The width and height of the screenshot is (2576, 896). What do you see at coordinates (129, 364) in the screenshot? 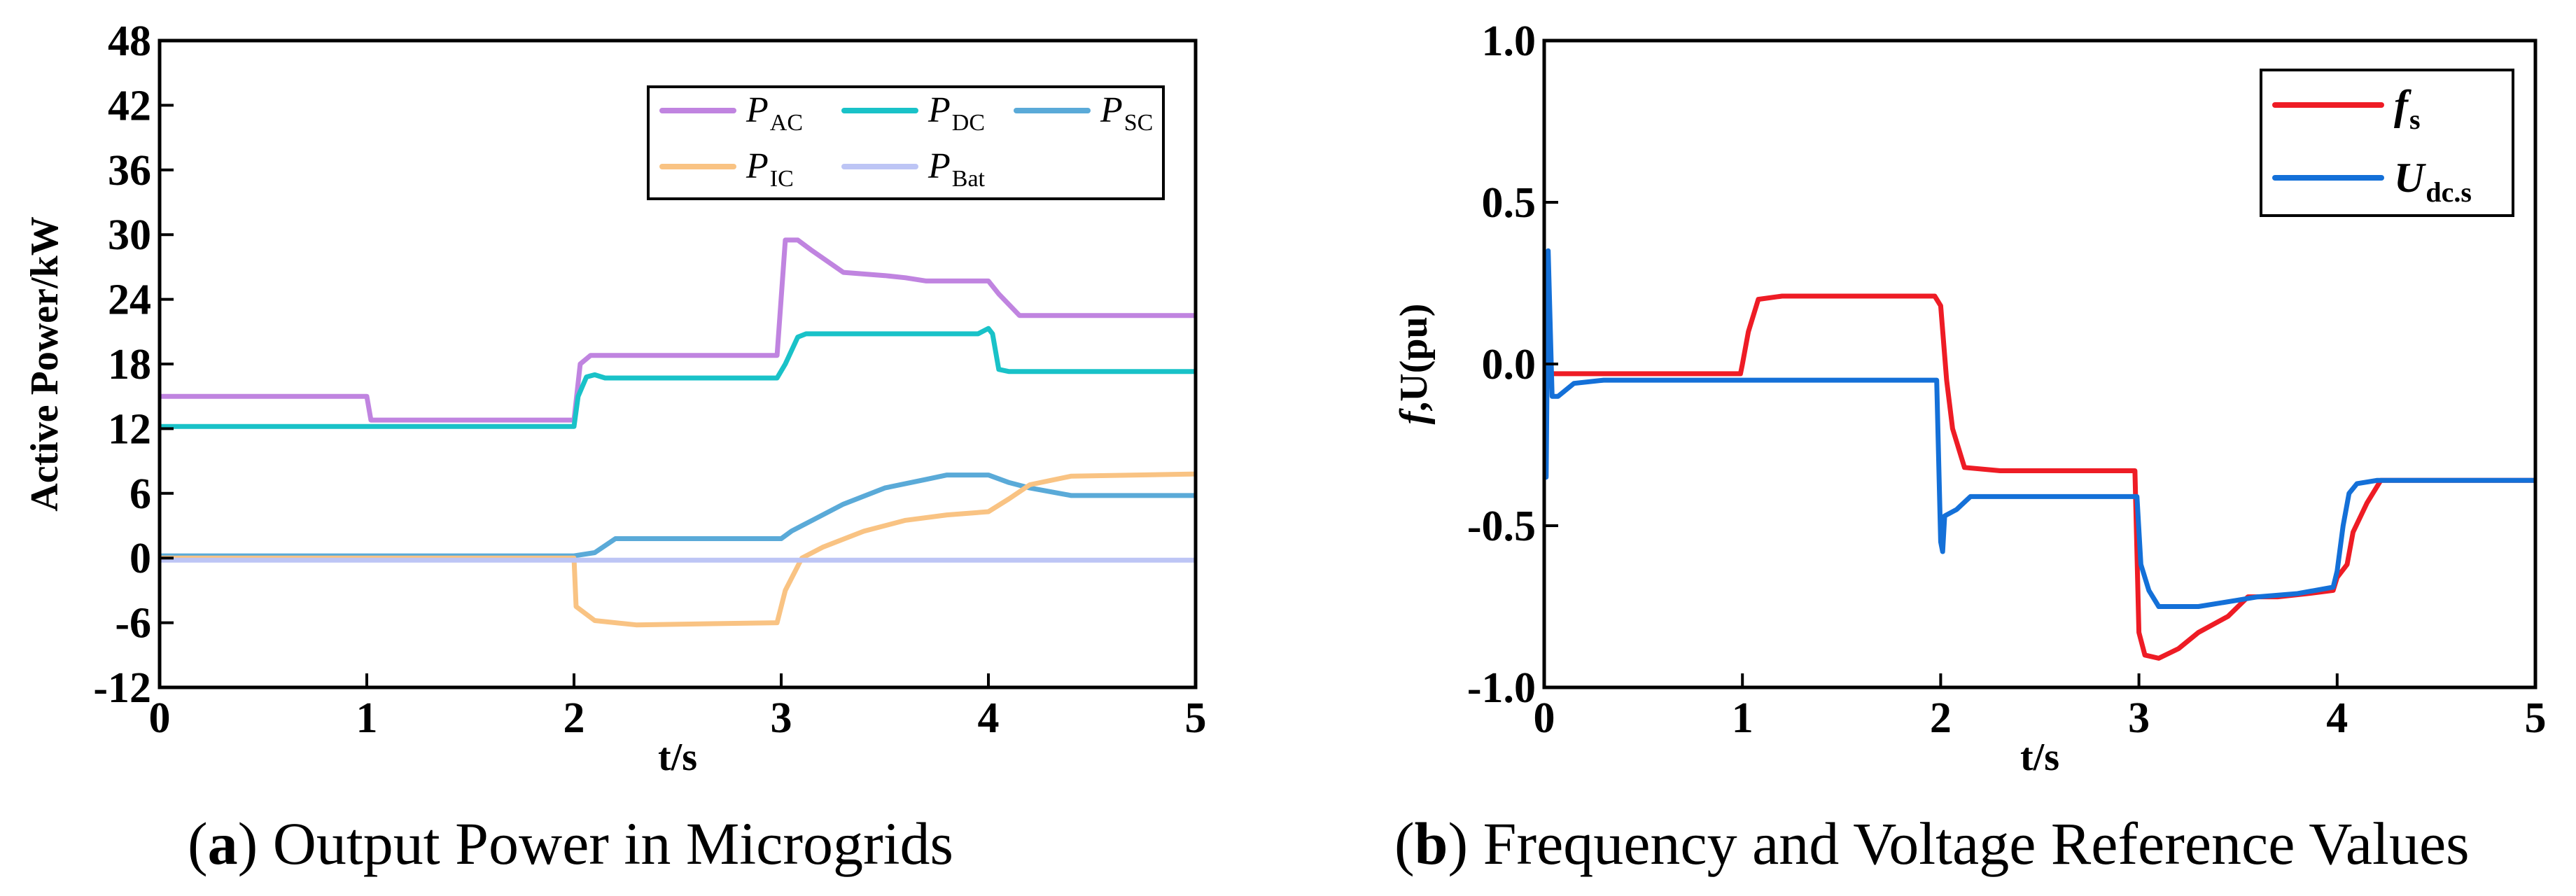
I see `y-tick-label: 18` at bounding box center [129, 364].